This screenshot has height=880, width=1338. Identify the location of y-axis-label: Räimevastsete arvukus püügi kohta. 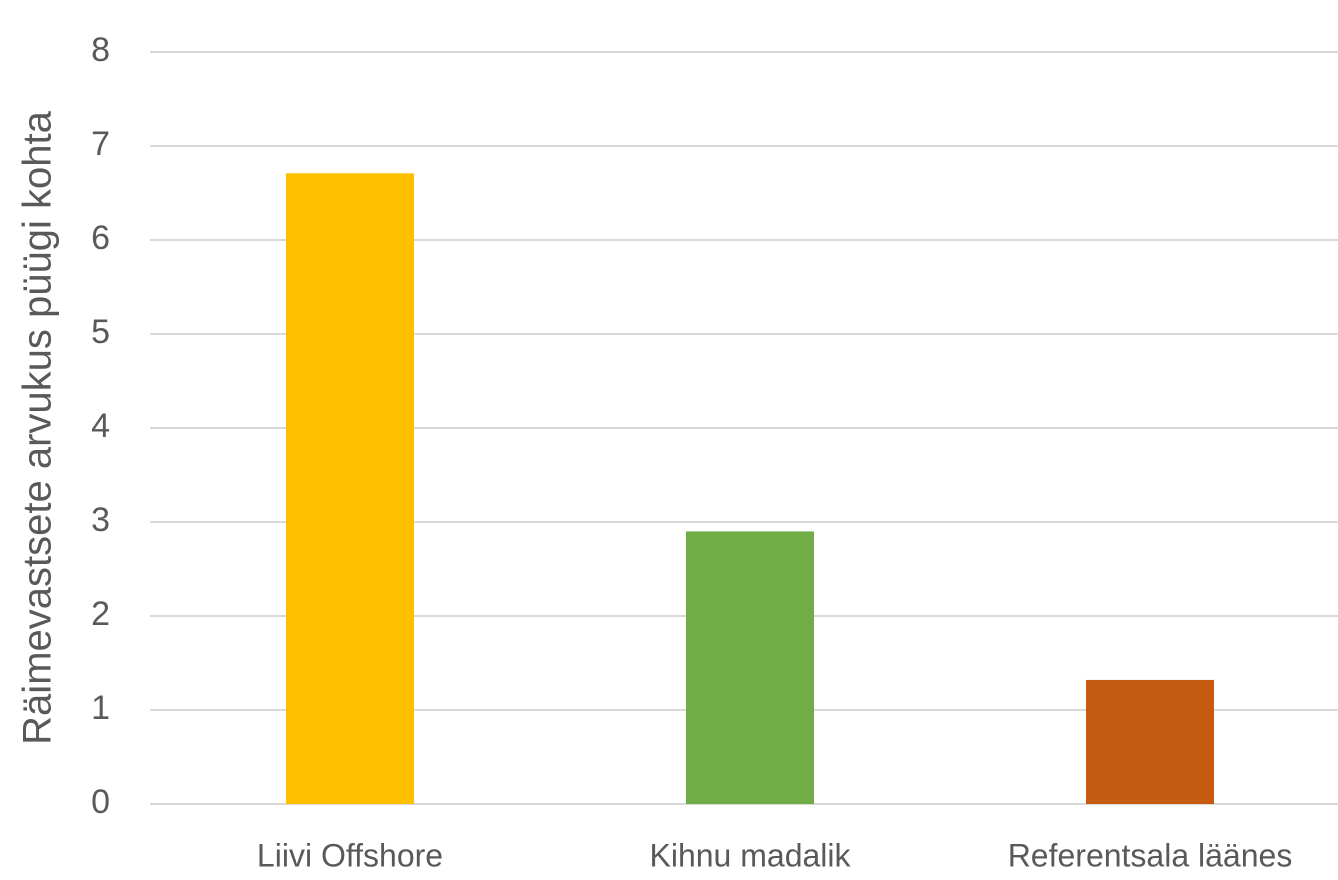
(38, 427).